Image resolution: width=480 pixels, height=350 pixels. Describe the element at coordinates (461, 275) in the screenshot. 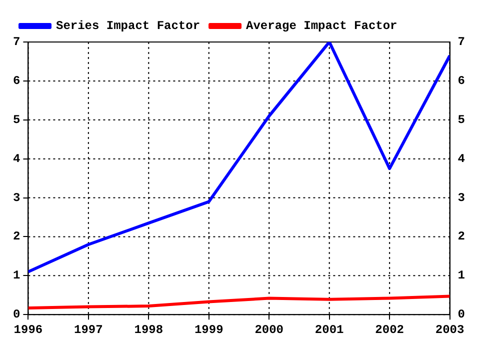

I see `y2-tick-label: 1` at that location.